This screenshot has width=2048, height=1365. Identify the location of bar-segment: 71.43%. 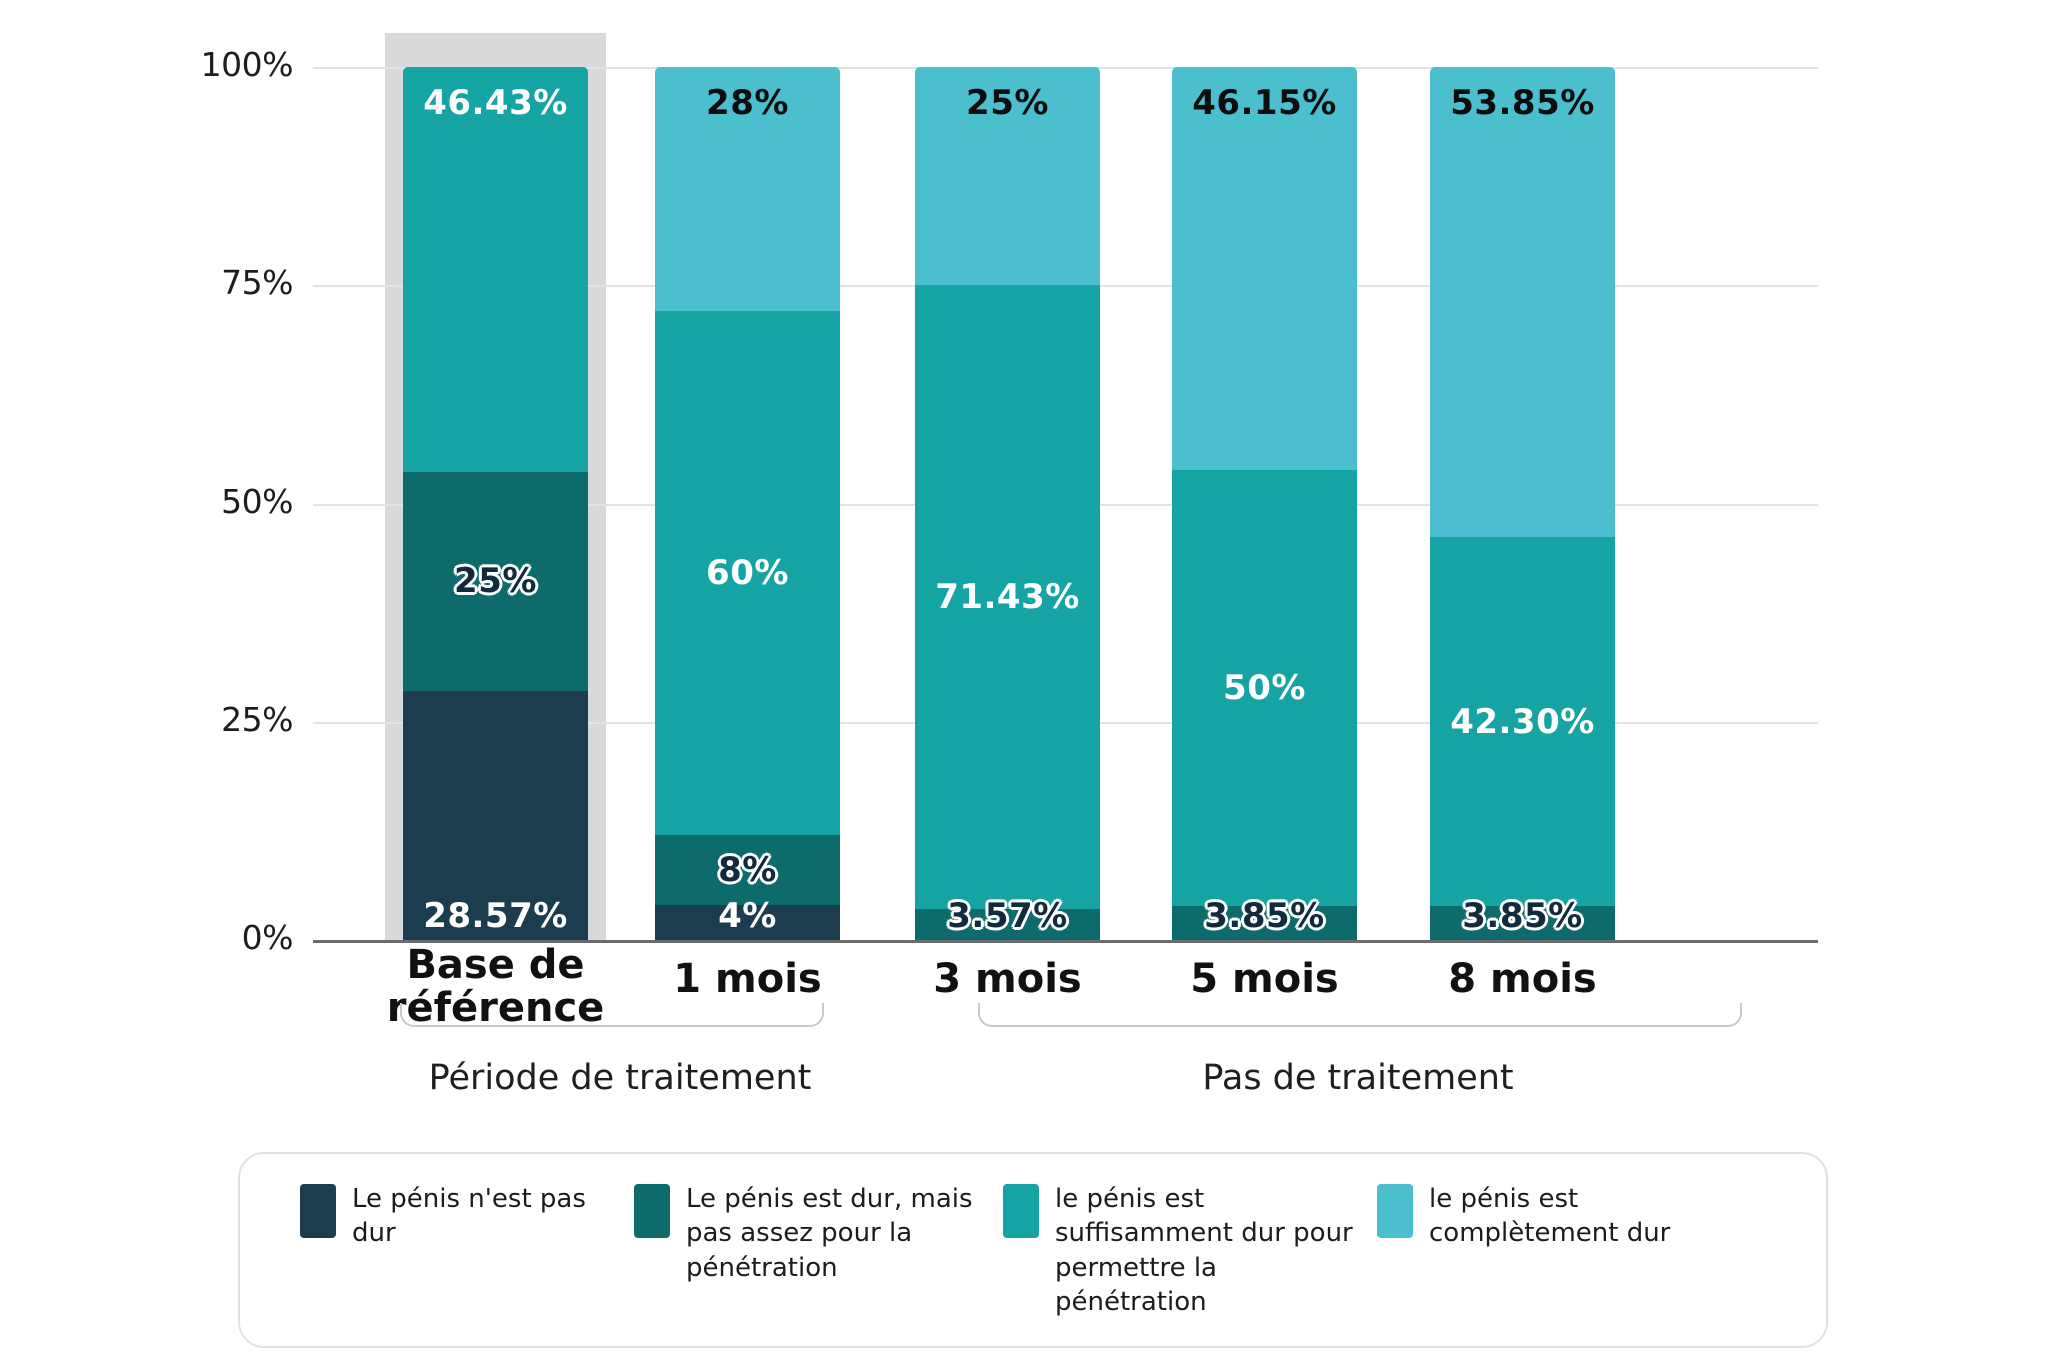
(1007, 597).